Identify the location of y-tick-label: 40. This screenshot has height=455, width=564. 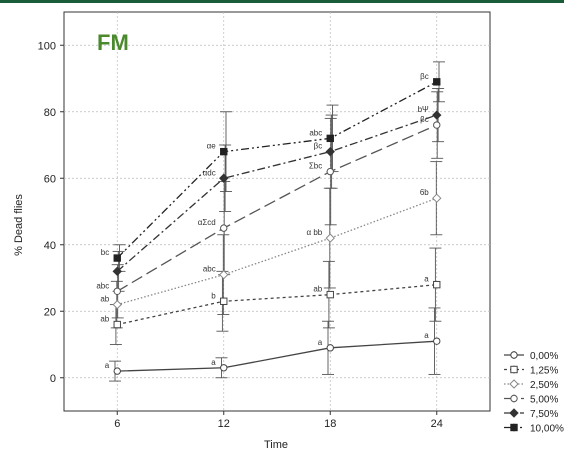
(50, 246).